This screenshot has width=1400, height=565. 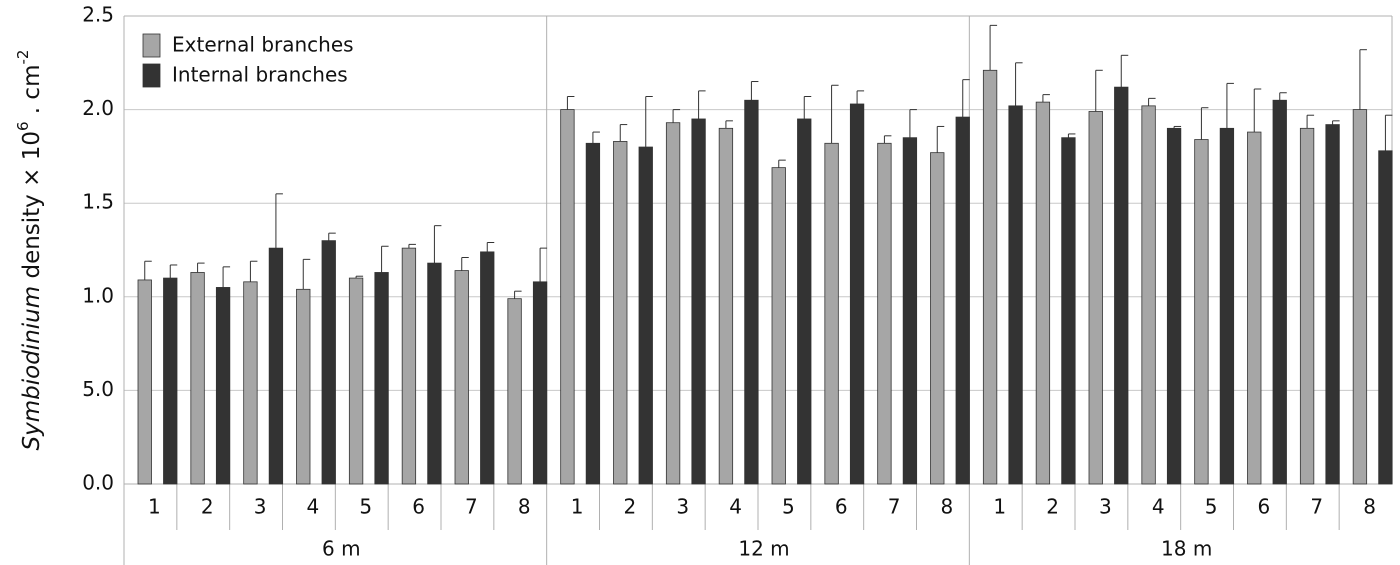 What do you see at coordinates (98, 108) in the screenshot?
I see `y-tick-label: 2.0` at bounding box center [98, 108].